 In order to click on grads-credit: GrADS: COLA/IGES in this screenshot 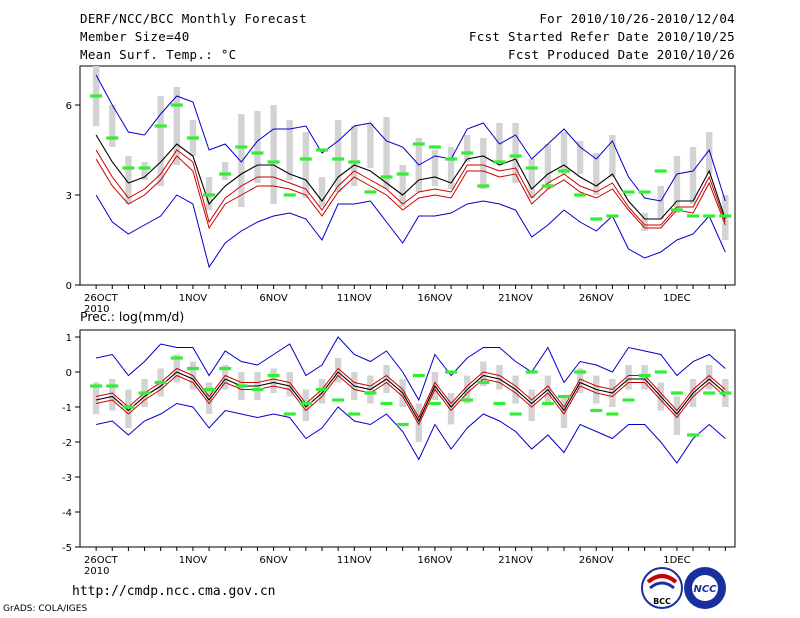, I will do `click(45, 609)`.